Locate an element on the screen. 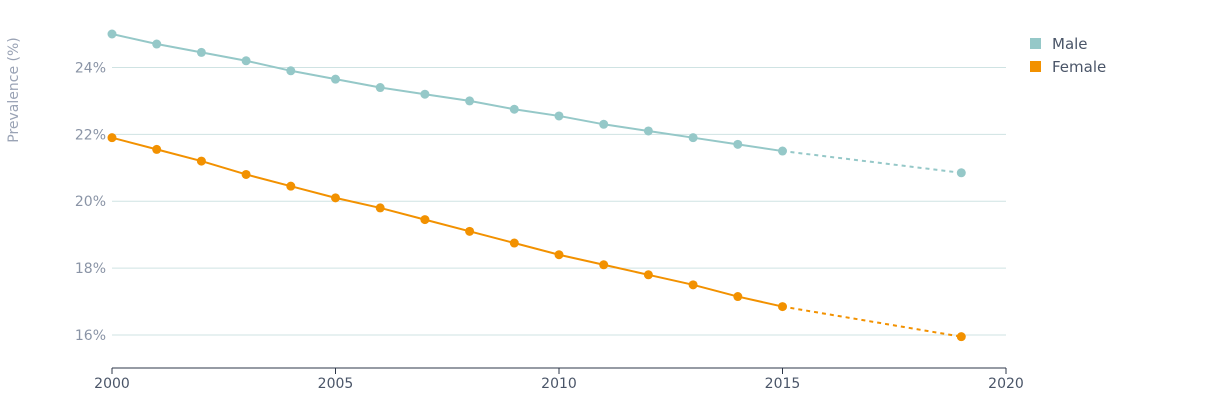 The height and width of the screenshot is (403, 1230). legend-item-male: Male is located at coordinates (1068, 43).